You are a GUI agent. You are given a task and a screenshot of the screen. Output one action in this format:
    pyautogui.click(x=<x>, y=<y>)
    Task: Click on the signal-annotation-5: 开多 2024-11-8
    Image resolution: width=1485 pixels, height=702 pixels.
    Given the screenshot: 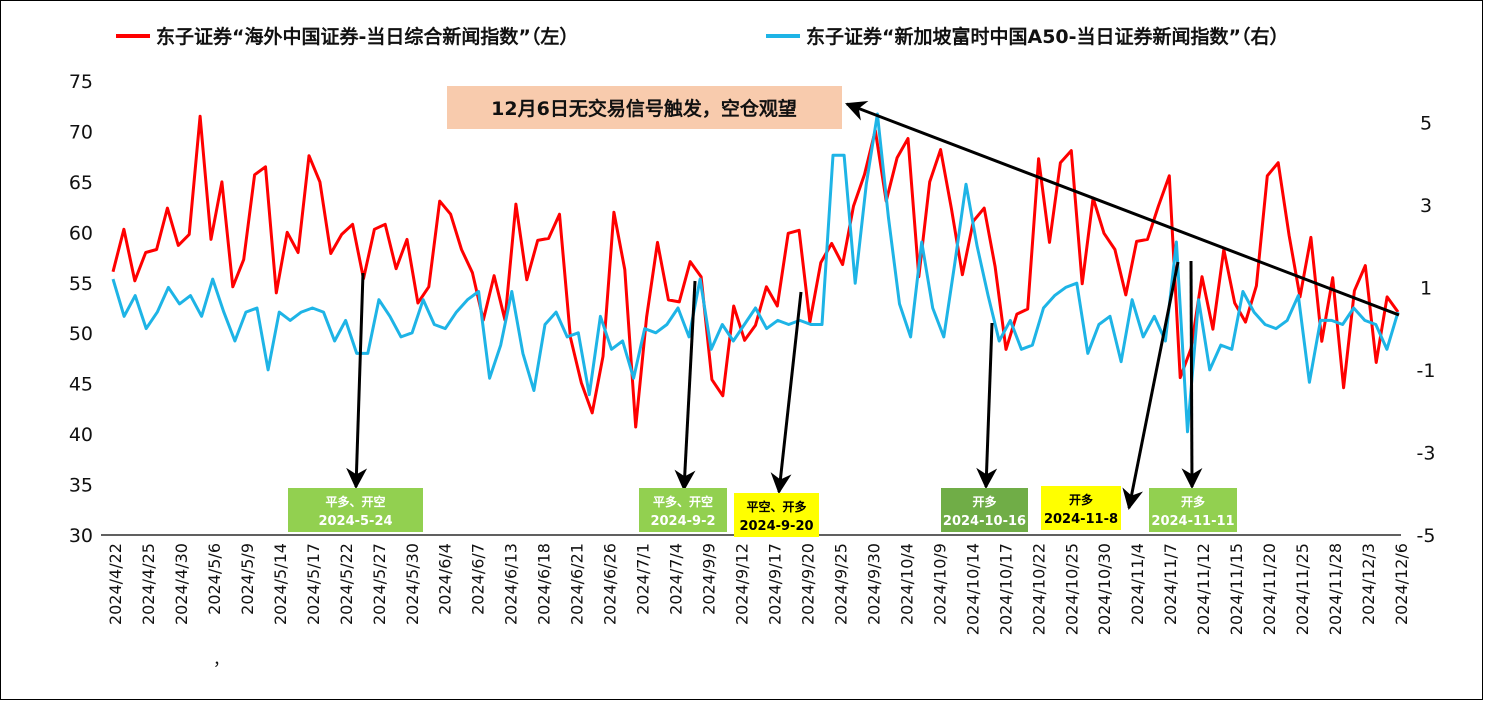 What is the action you would take?
    pyautogui.click(x=1081, y=508)
    